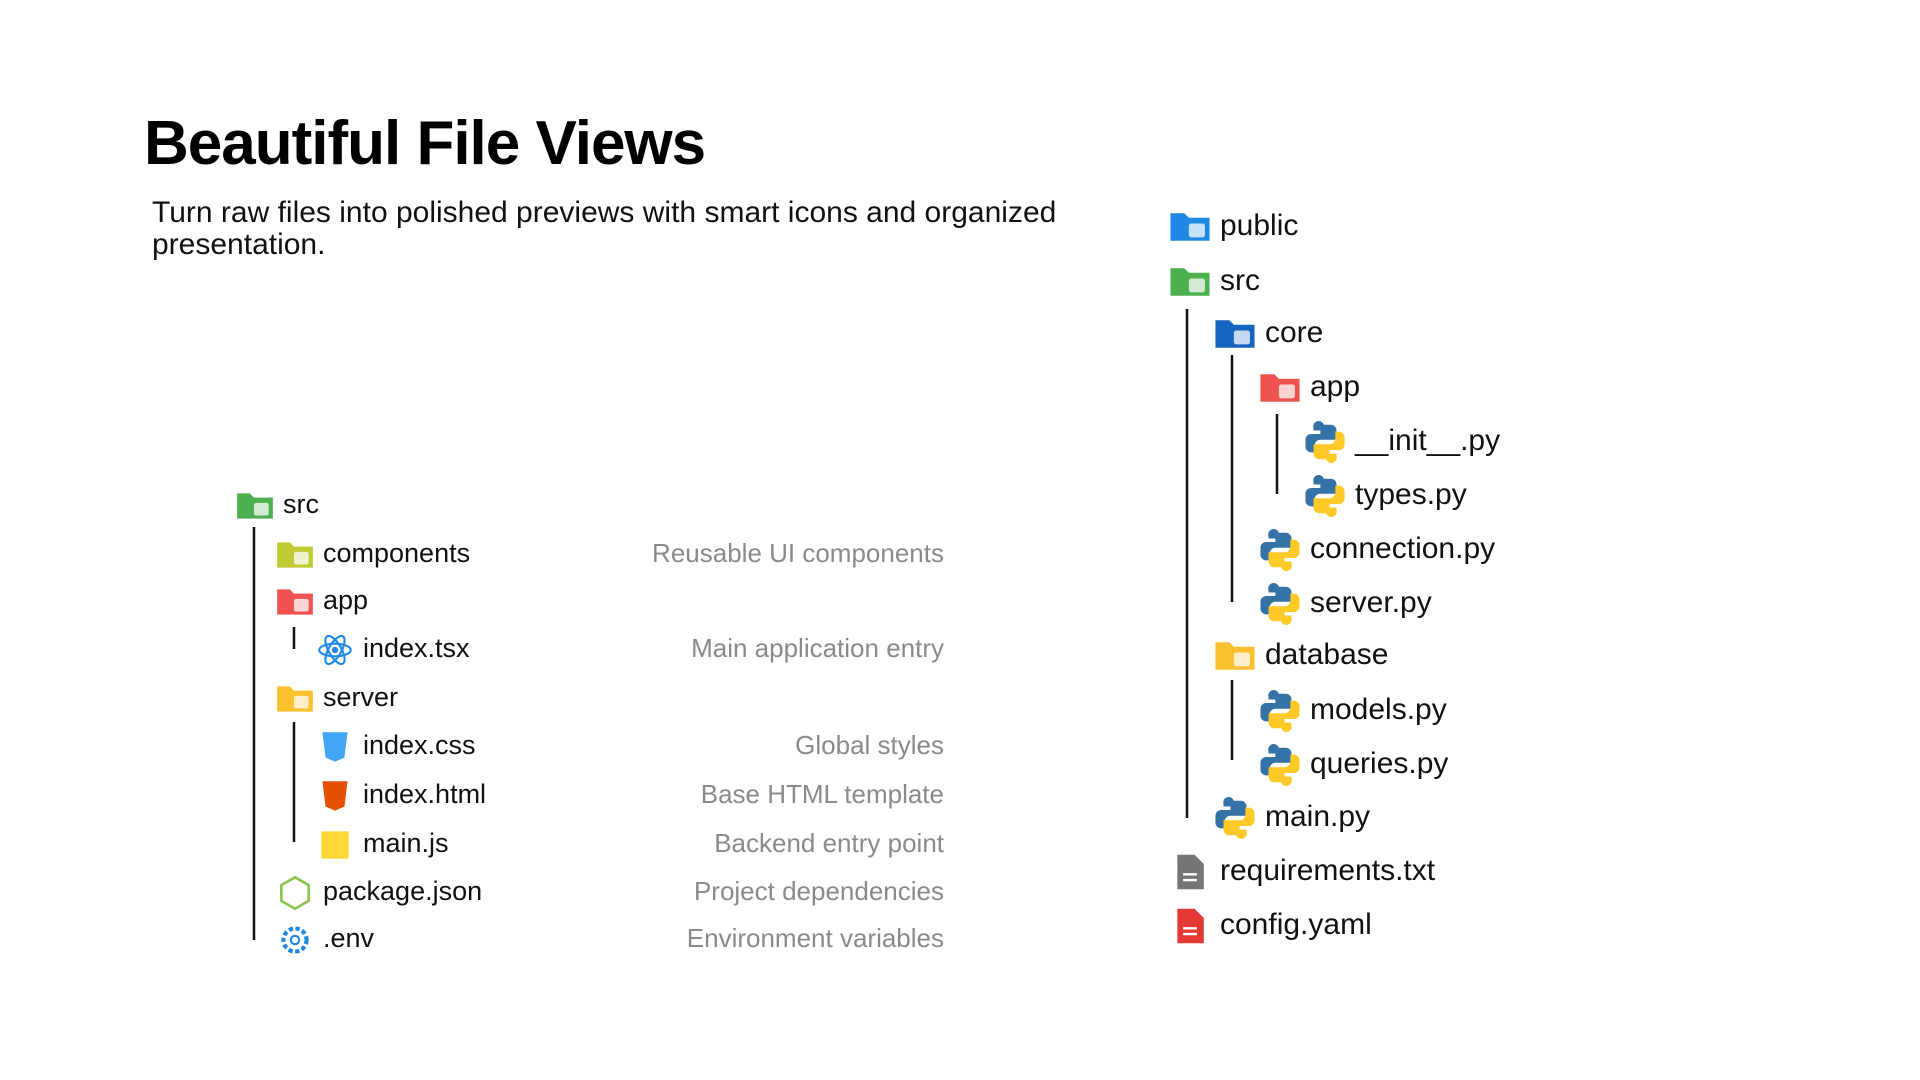 This screenshot has width=1920, height=1080. Describe the element at coordinates (419, 745) in the screenshot. I see `file-name: index.css` at that location.